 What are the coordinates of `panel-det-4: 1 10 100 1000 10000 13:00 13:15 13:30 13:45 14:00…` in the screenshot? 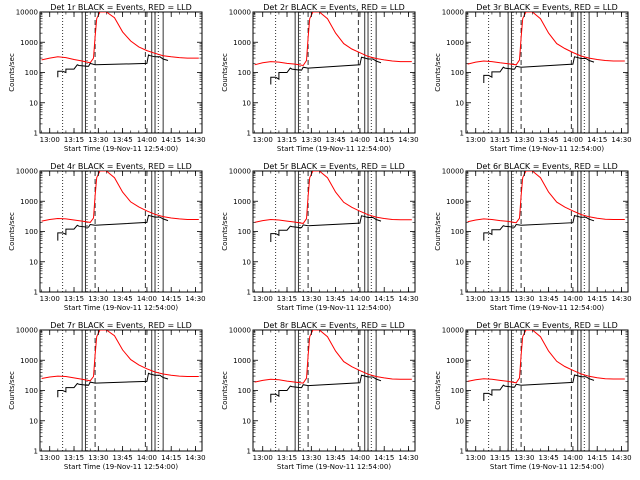 It's located at (107, 237).